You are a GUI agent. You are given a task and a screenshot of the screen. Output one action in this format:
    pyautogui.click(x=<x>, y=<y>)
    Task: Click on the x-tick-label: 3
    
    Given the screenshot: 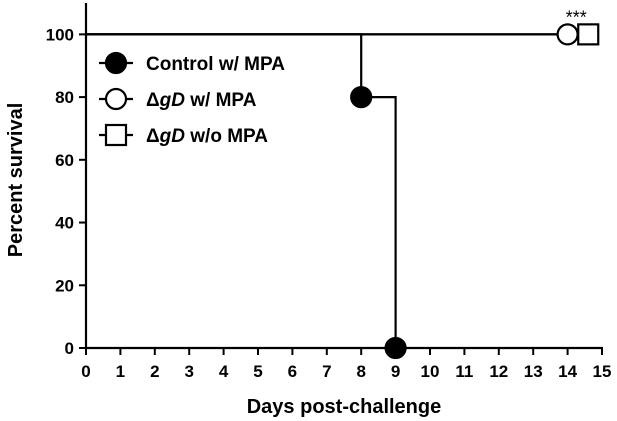 What is the action you would take?
    pyautogui.click(x=188, y=371)
    